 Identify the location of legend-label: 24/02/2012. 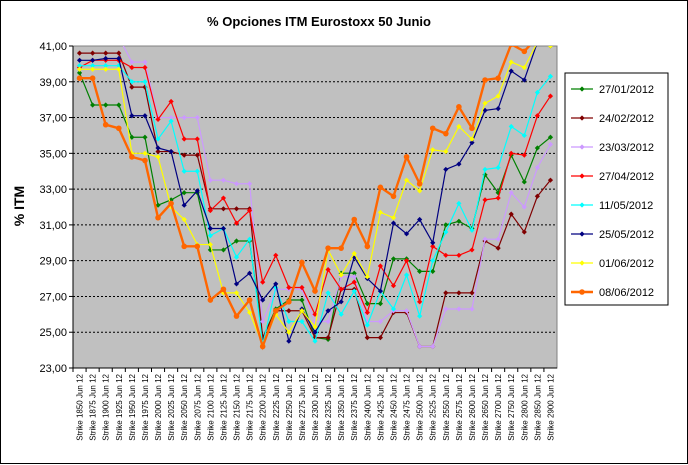
(626, 119).